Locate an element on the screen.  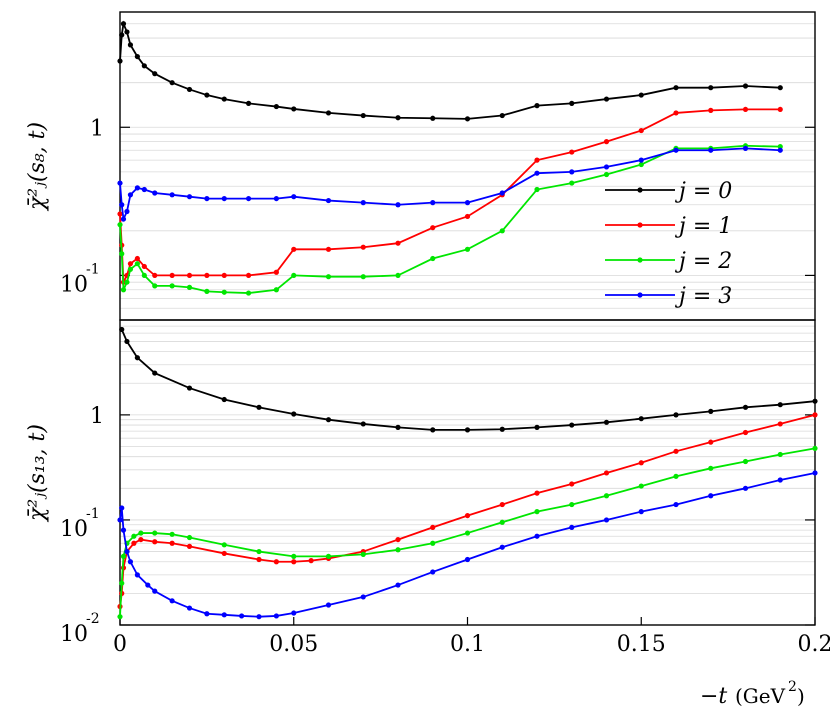
legend-label: j = 1 is located at coordinates (703, 226).